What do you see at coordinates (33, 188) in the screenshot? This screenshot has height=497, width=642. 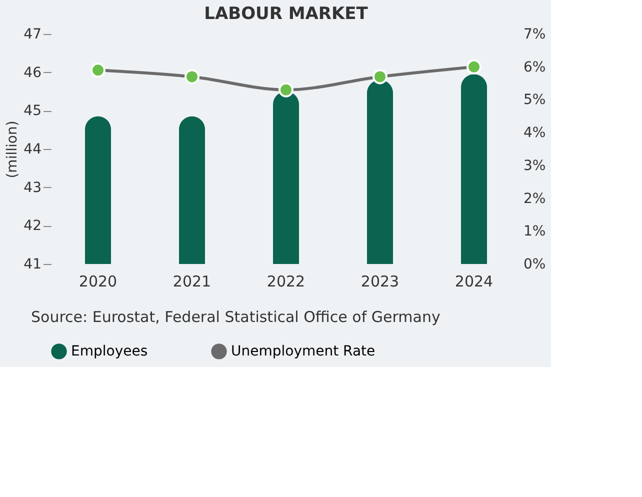 I see `y-tick-label: 43` at bounding box center [33, 188].